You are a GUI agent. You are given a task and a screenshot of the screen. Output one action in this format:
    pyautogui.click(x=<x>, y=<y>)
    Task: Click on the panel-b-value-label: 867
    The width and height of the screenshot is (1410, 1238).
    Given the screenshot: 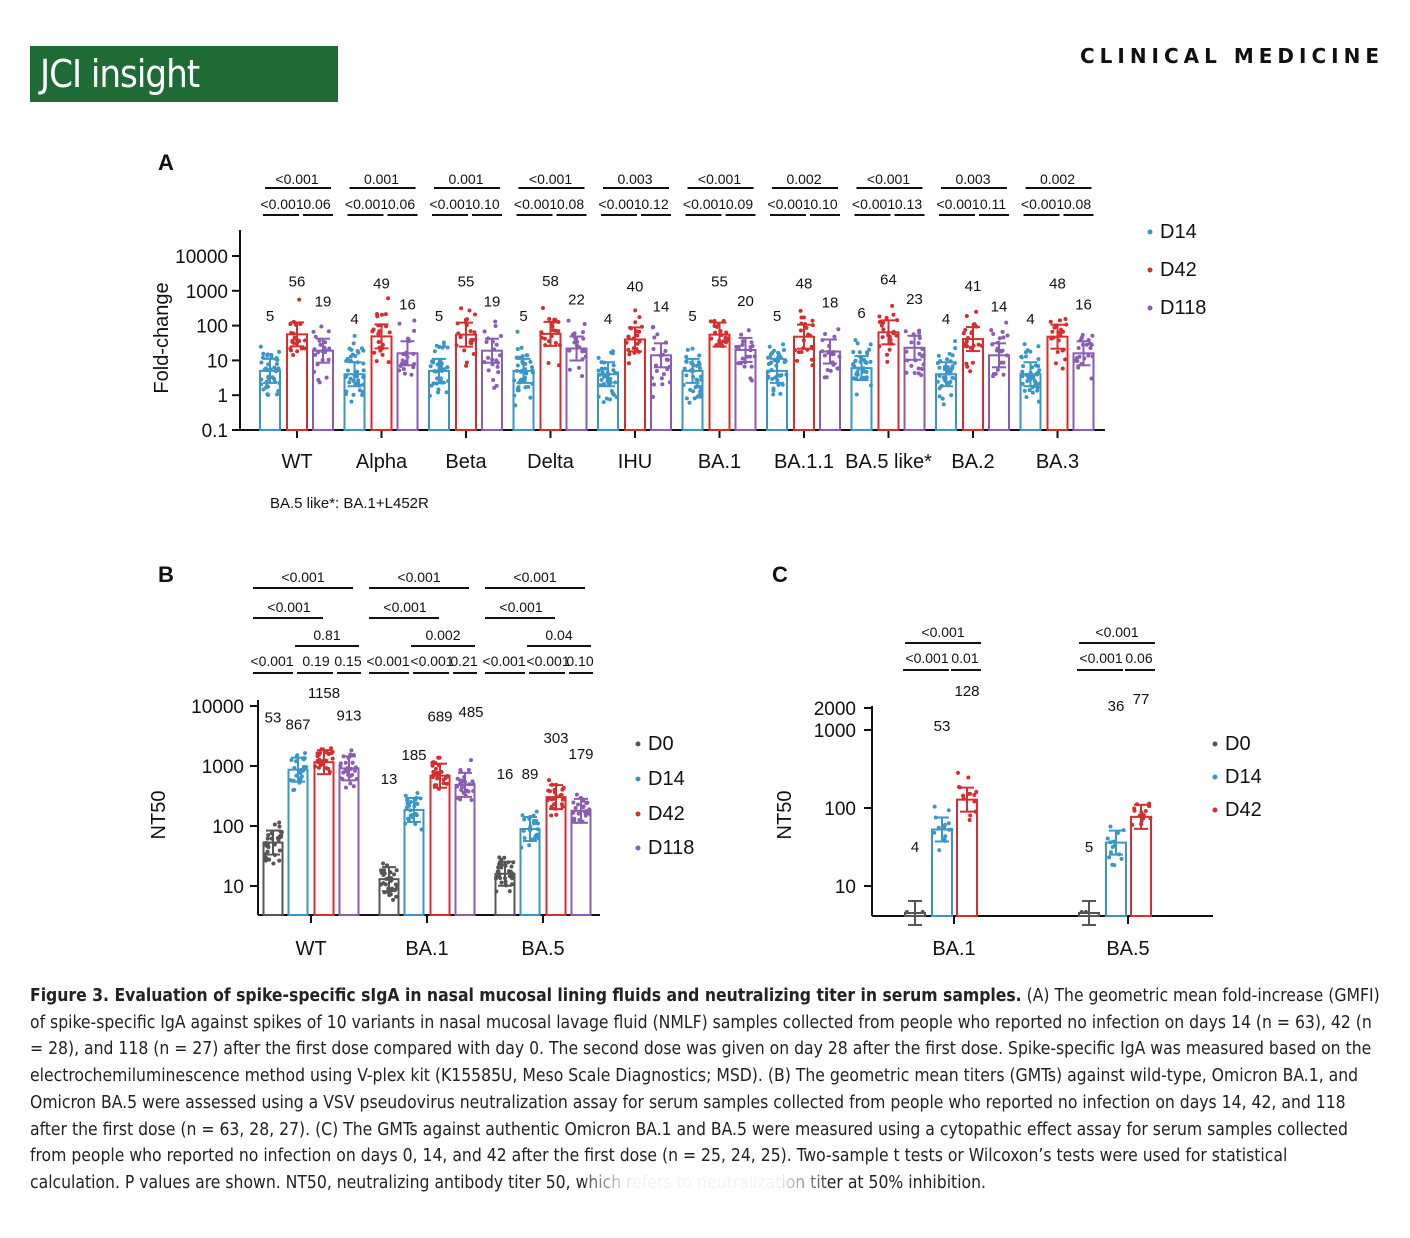 What is the action you would take?
    pyautogui.click(x=297, y=725)
    